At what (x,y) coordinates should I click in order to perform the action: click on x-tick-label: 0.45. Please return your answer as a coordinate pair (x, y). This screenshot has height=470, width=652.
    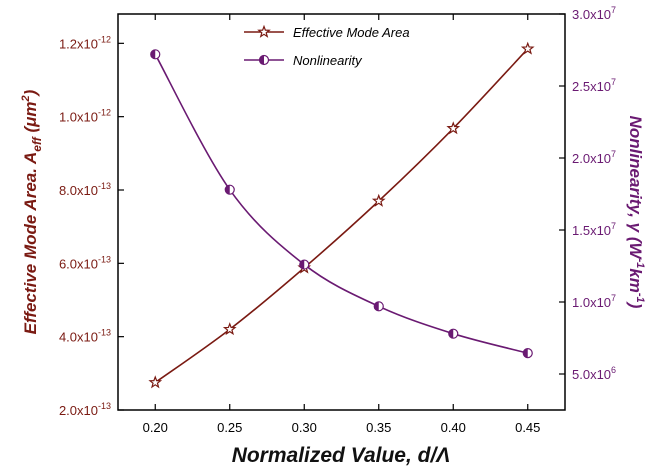
    Looking at the image, I should click on (527, 427).